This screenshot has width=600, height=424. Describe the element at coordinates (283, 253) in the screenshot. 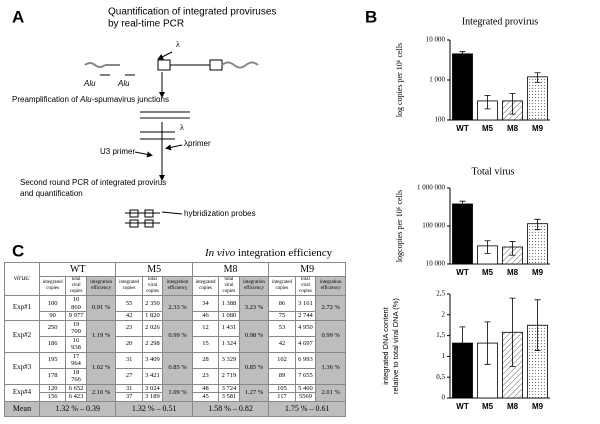

I see `title-text: integration efficiency` at that location.